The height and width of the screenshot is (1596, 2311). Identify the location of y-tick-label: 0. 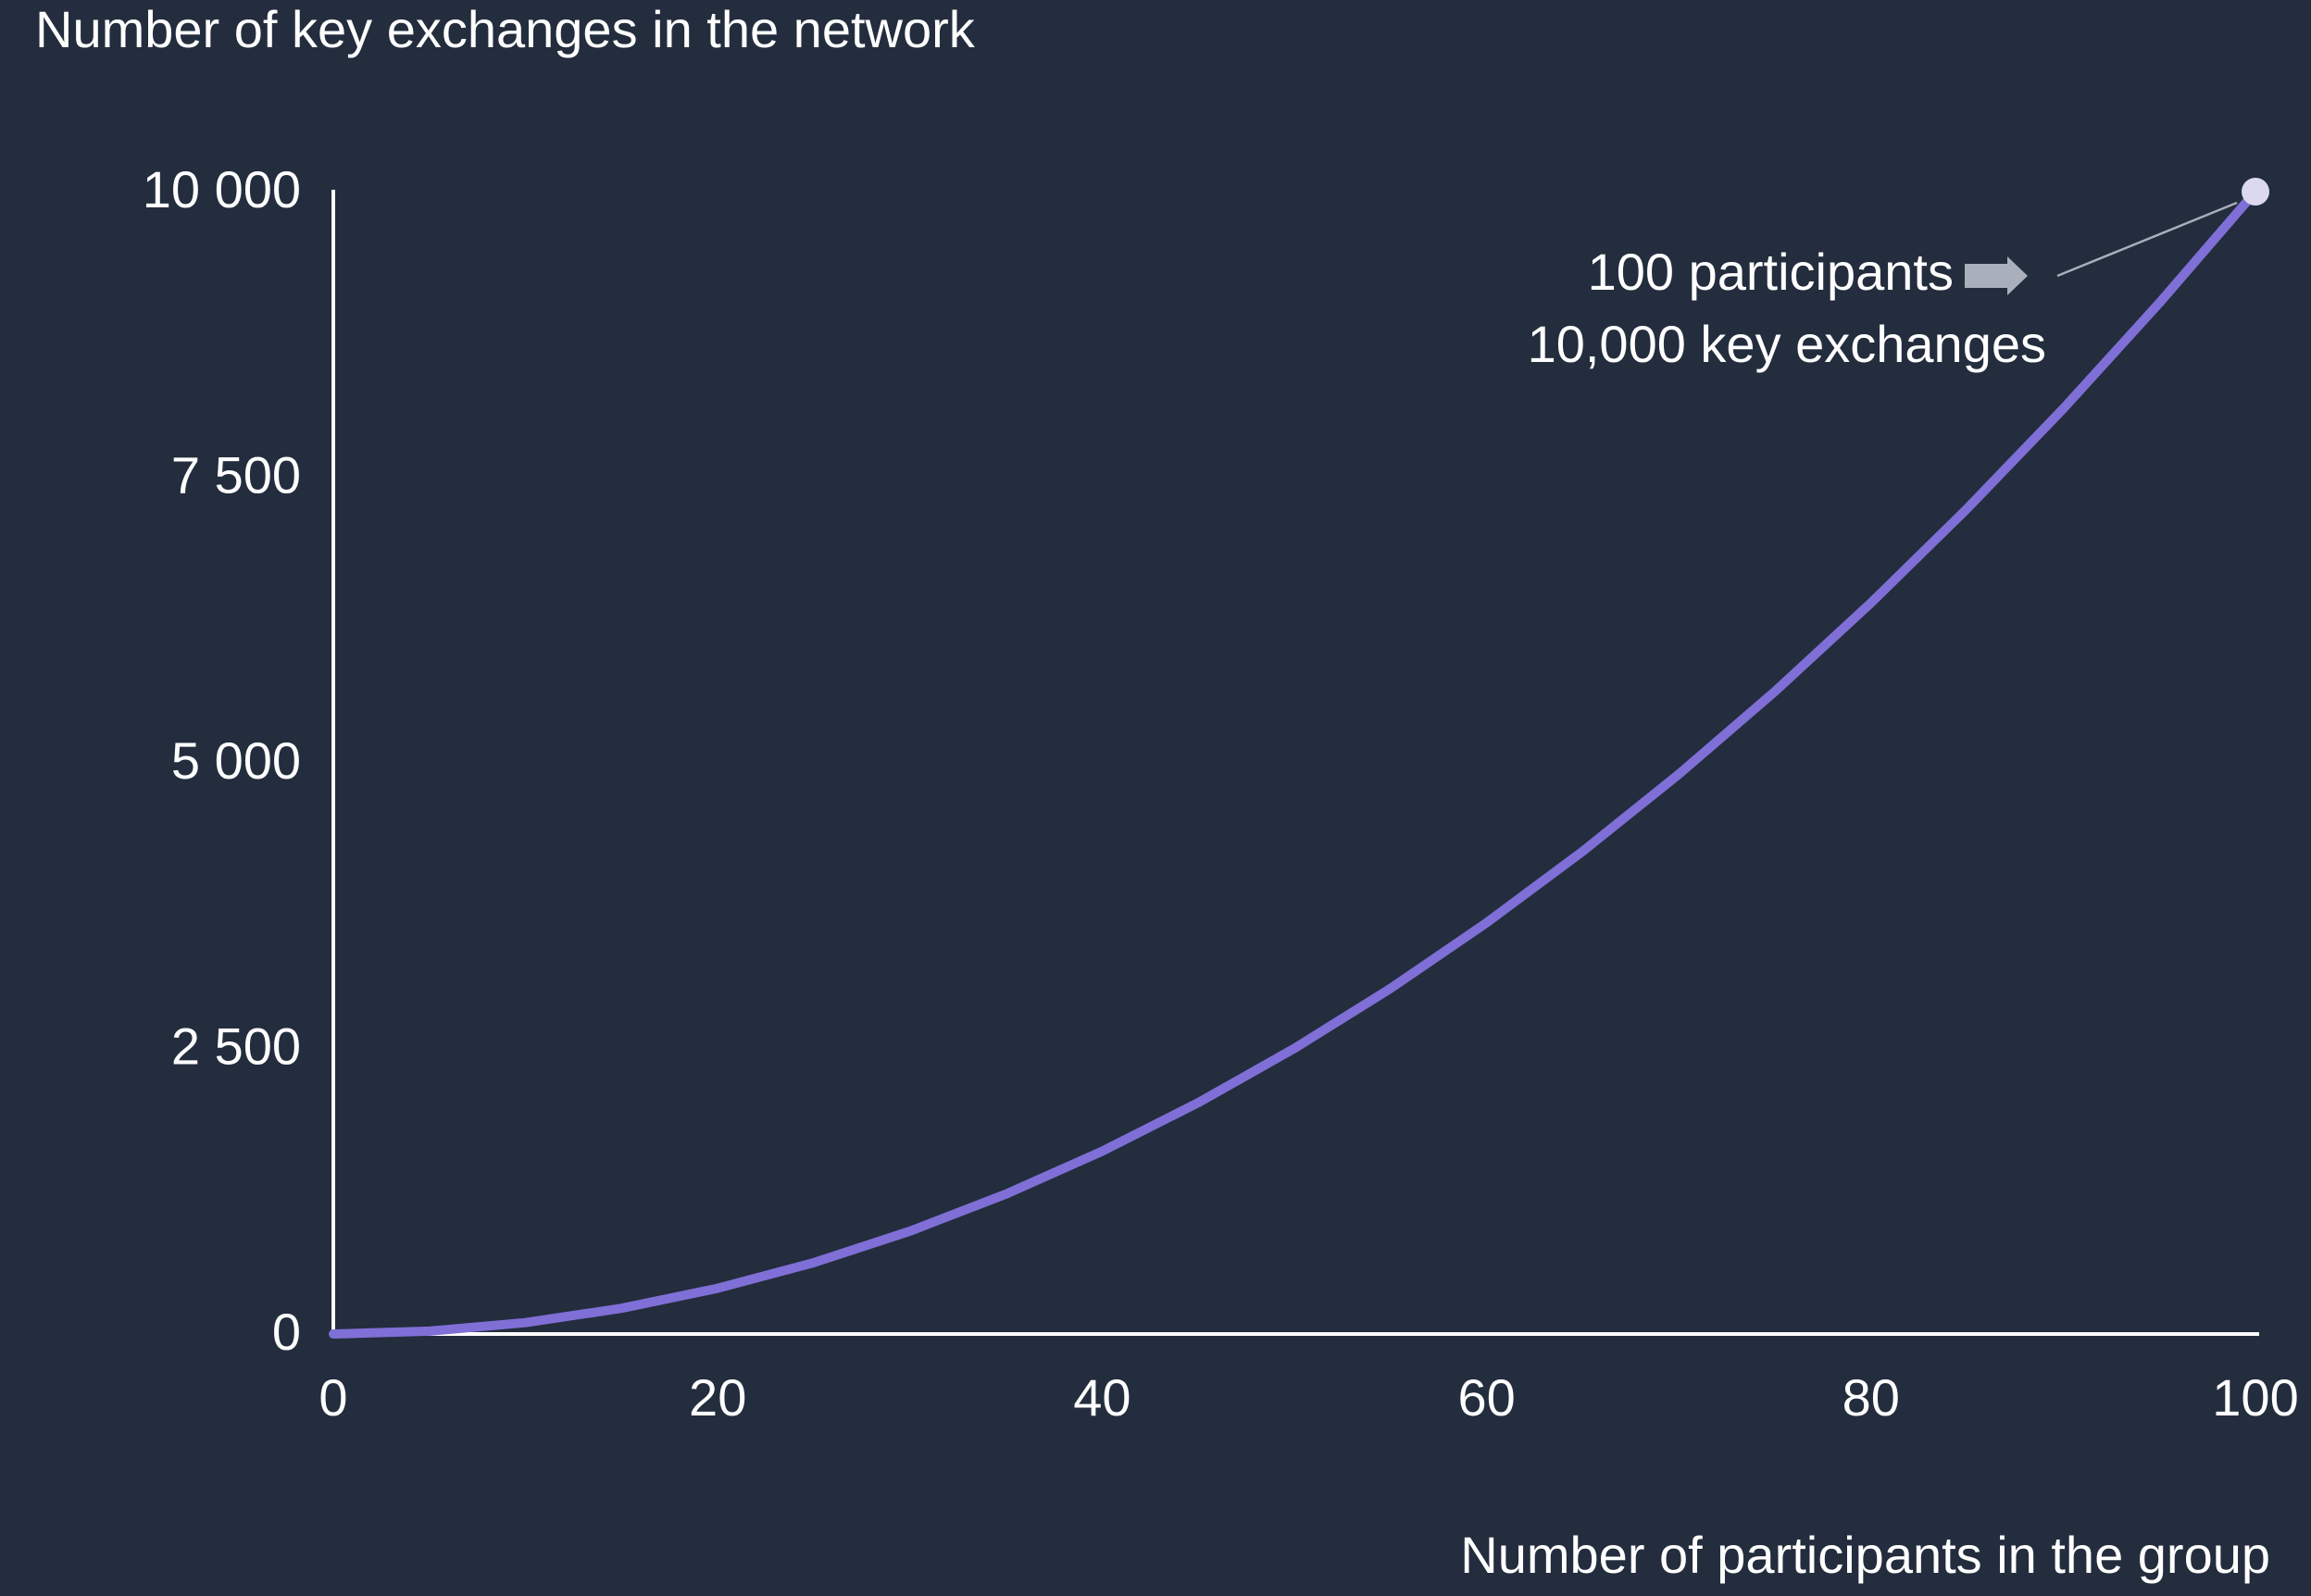
(286, 1332).